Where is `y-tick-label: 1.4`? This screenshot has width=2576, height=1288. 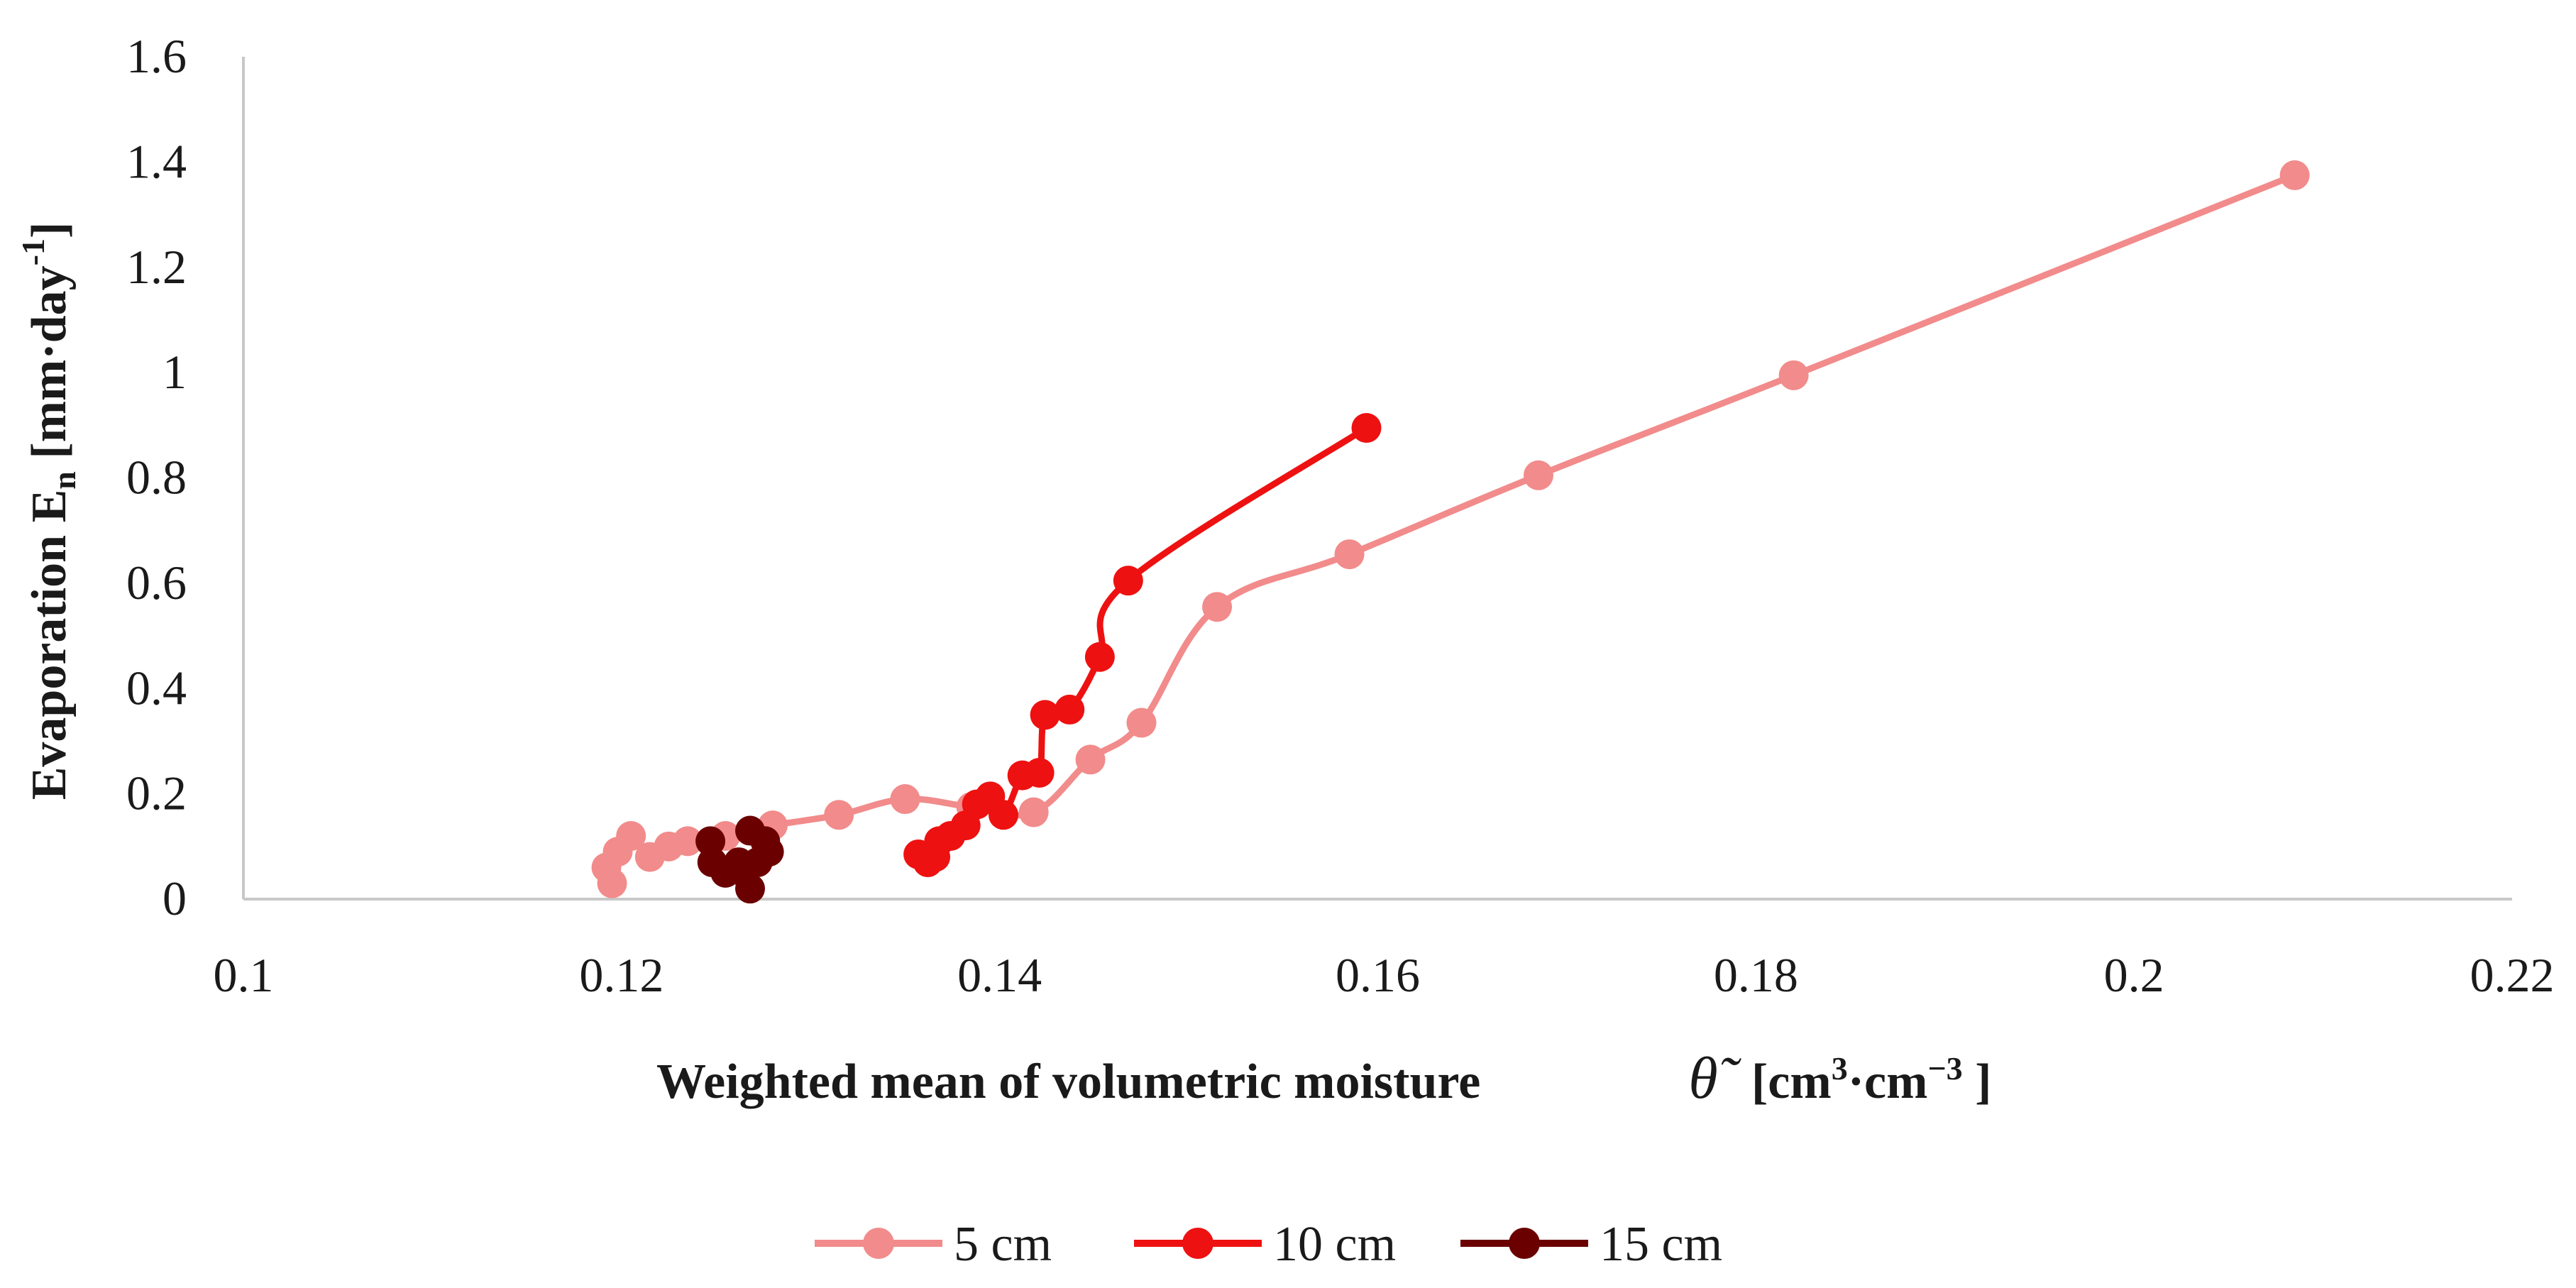 y-tick-label: 1.4 is located at coordinates (156, 161).